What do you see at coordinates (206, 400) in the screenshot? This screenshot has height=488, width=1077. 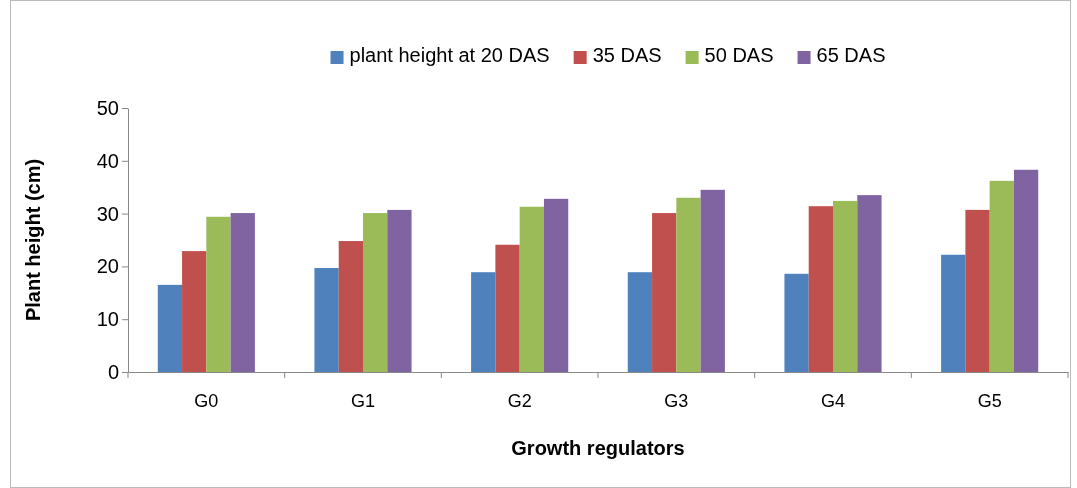 I see `x-tick-label: G0` at bounding box center [206, 400].